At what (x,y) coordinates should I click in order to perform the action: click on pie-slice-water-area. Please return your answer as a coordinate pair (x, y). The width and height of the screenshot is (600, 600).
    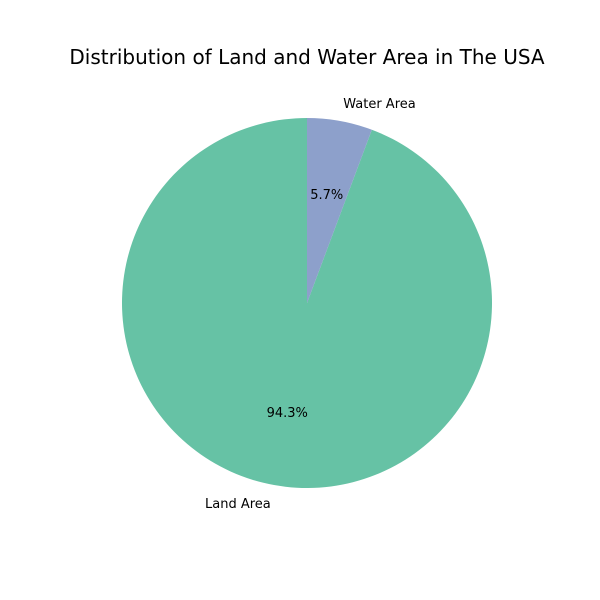
    Looking at the image, I should click on (339, 210).